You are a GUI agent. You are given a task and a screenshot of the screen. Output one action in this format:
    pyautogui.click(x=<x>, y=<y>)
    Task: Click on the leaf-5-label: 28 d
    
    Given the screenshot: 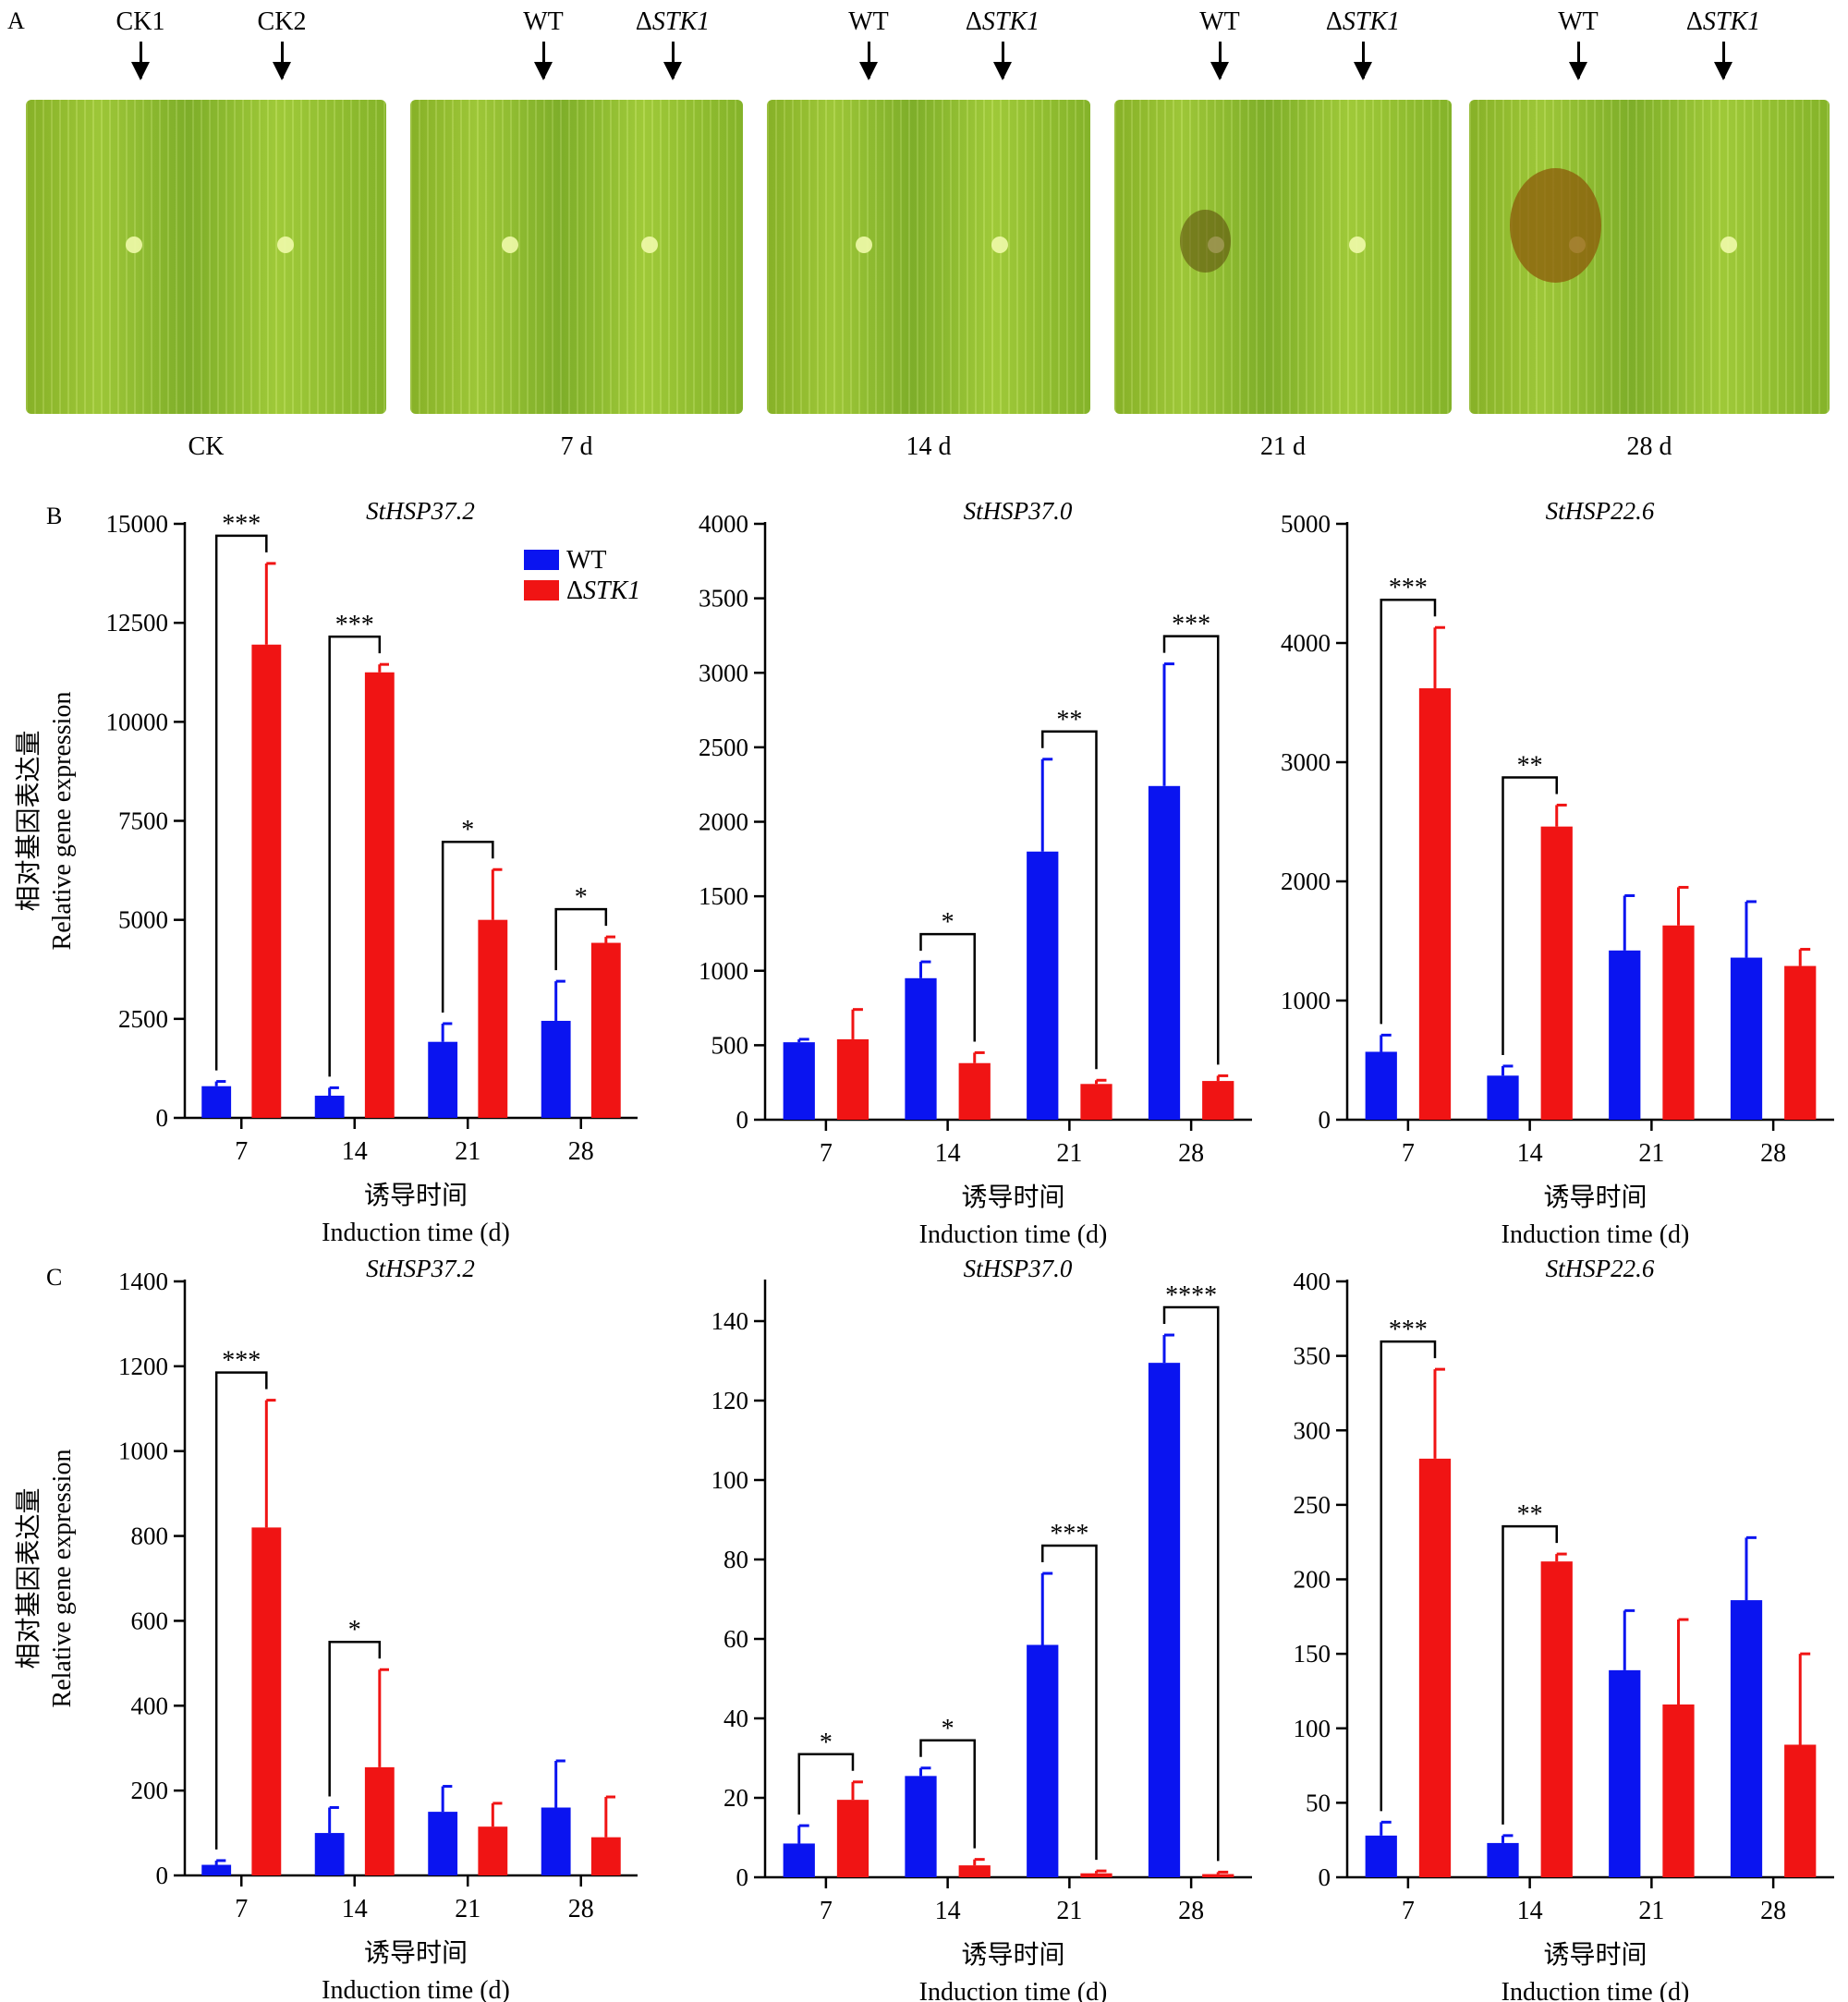 What is the action you would take?
    pyautogui.click(x=1649, y=446)
    